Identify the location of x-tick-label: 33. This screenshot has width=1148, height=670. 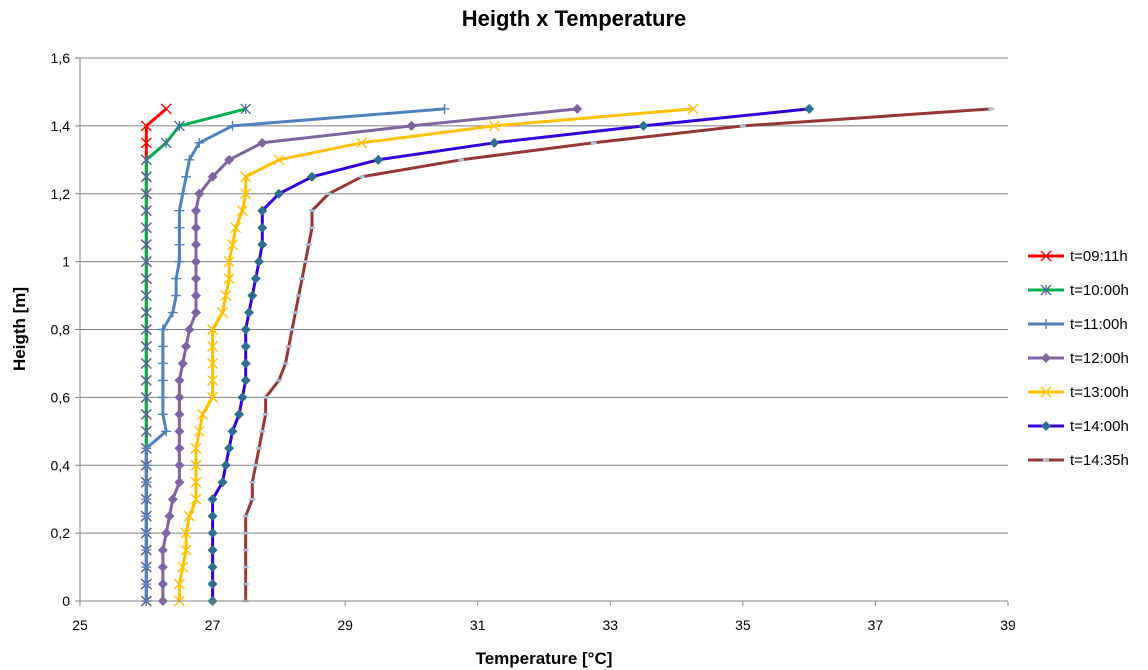
(610, 625).